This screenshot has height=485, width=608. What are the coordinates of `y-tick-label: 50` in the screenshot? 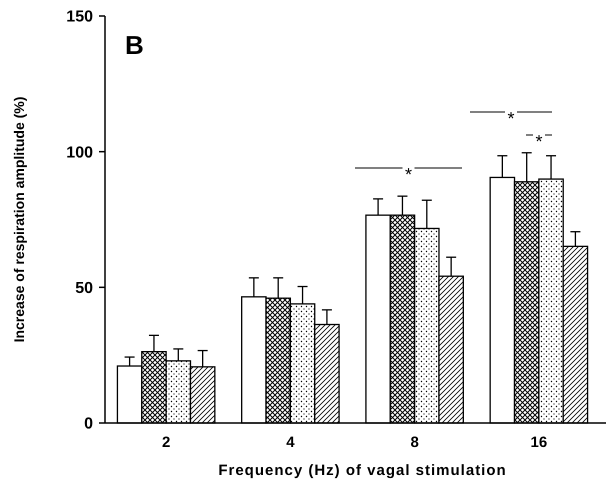 It's located at (84, 288).